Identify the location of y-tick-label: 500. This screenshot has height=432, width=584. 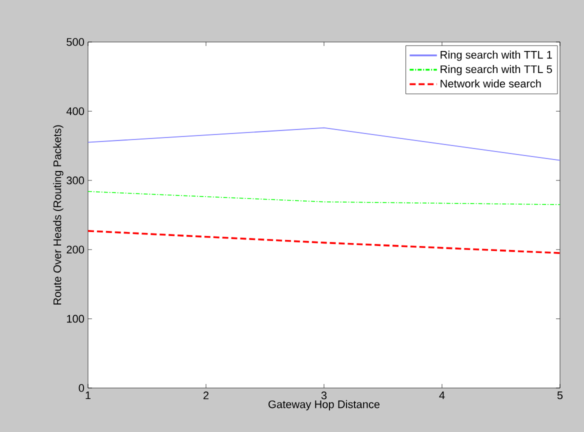
(75, 42).